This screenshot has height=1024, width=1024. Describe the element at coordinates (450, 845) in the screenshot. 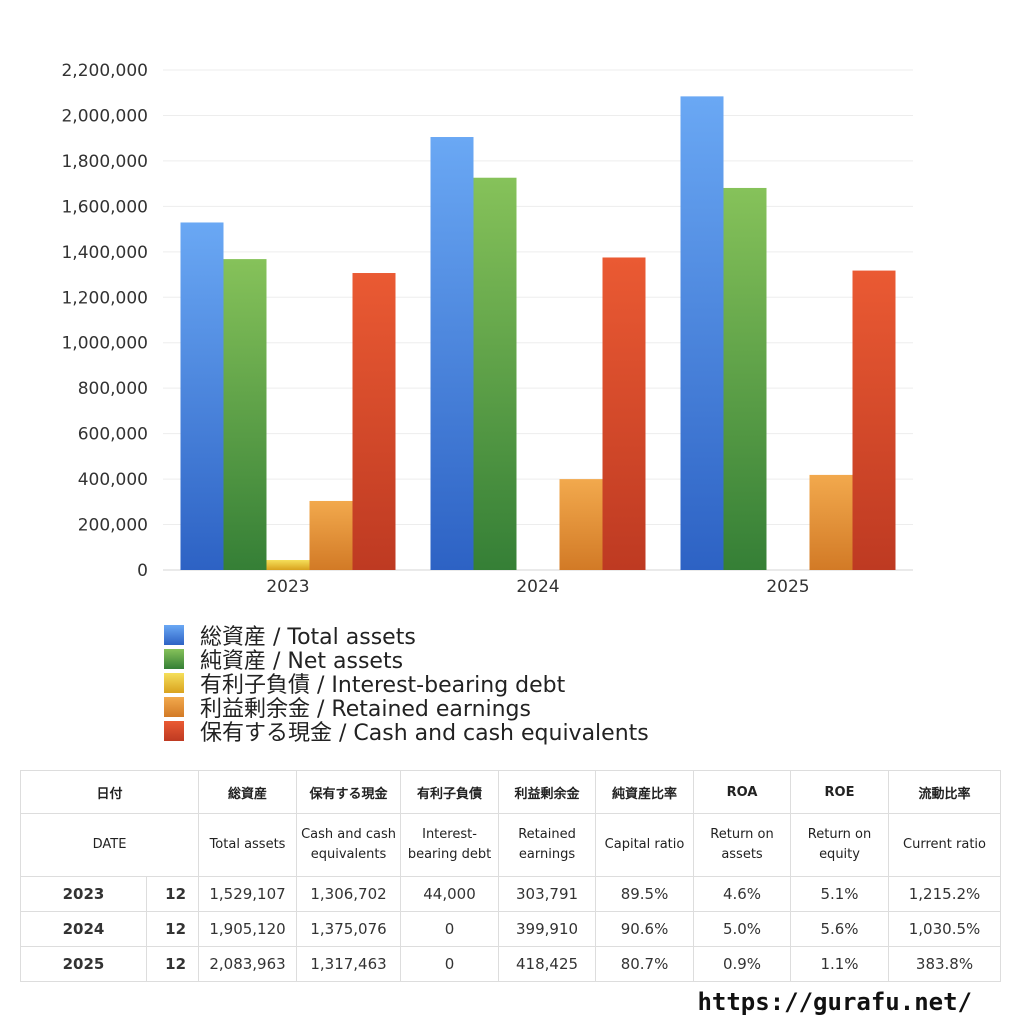

I see `subheader-debt: Interest-bearing debt` at that location.